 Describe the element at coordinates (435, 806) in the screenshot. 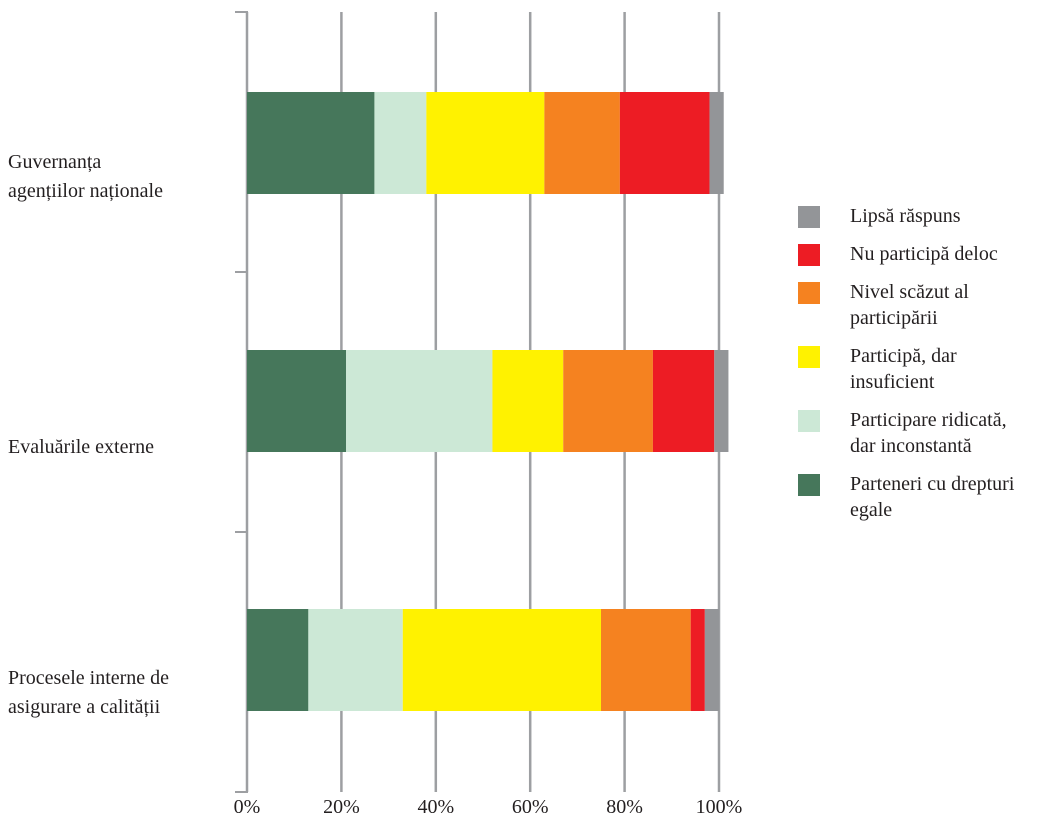

I see `x-tick-label: 40%` at that location.